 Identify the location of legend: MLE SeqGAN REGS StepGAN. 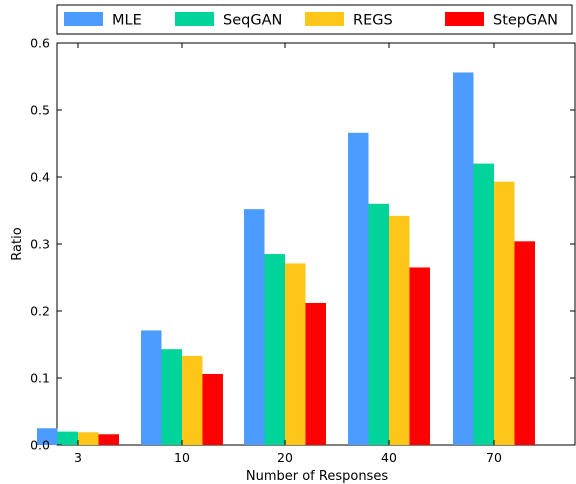
(314, 19).